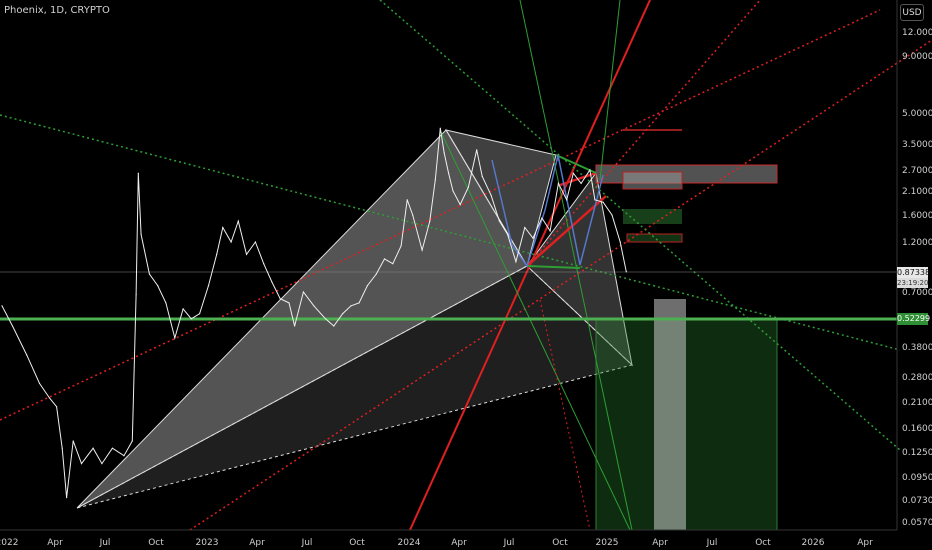  Describe the element at coordinates (670, 414) in the screenshot. I see `forecast-bar` at that location.